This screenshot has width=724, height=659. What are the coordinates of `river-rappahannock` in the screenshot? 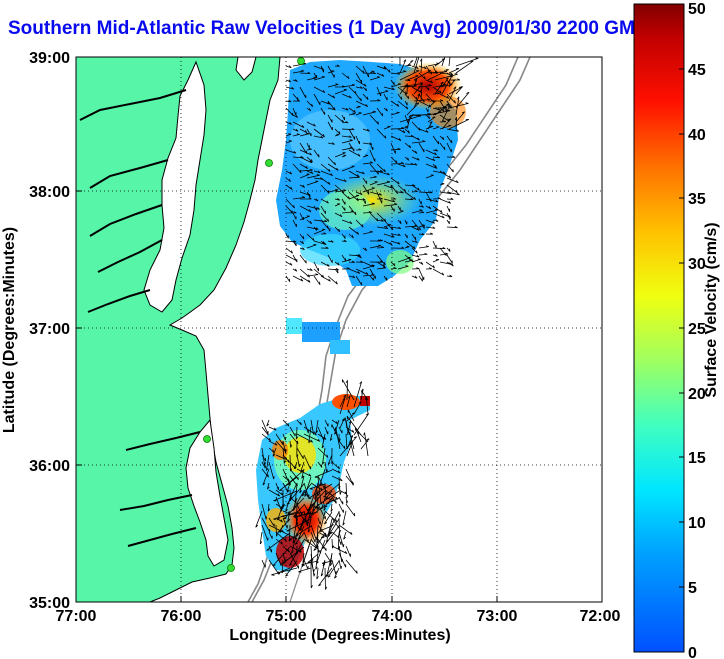 It's located at (126, 220).